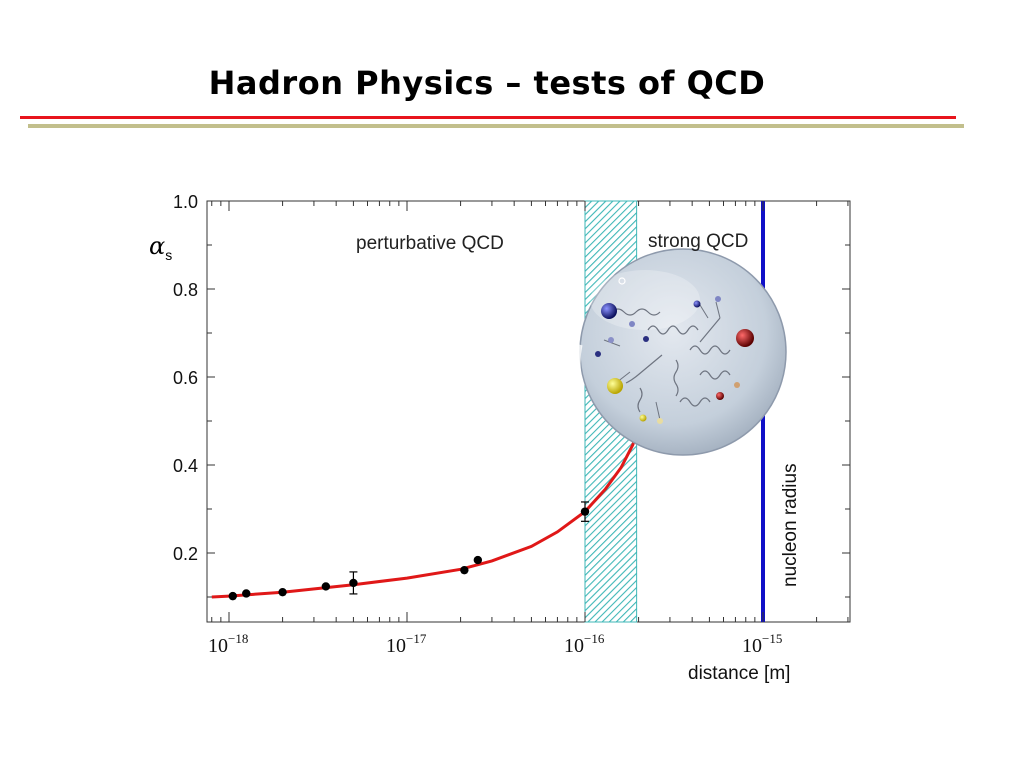 This screenshot has height=768, width=1024. I want to click on alpha-s-curve, so click(426, 511).